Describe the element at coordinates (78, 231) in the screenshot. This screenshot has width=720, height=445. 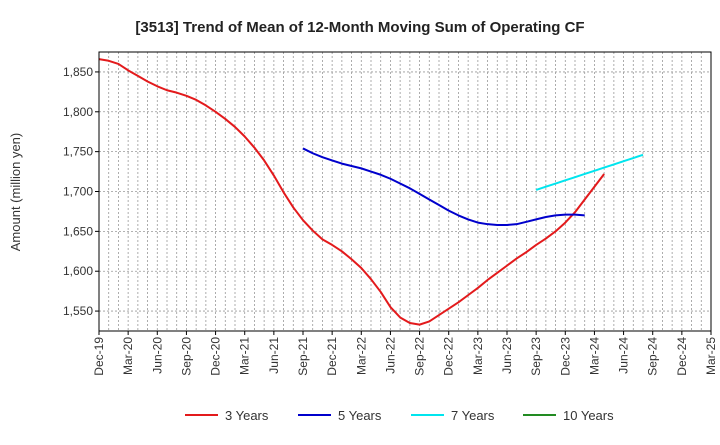
I see `y-tick-label: 1,650` at that location.